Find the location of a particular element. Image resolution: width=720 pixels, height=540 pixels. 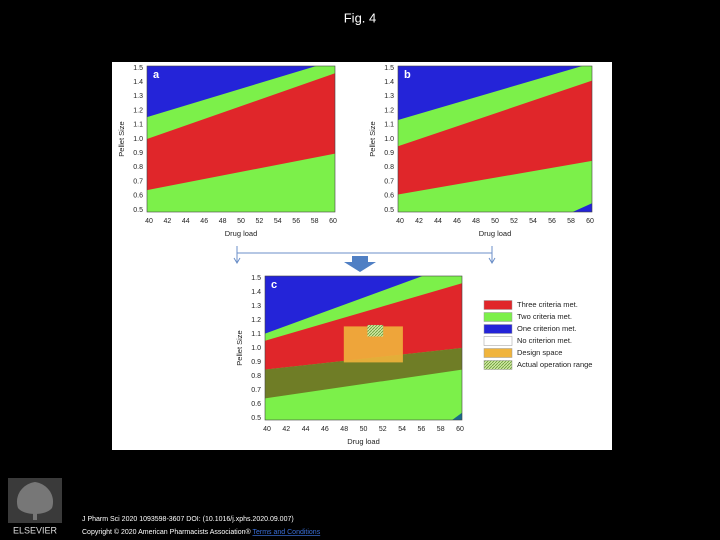

panel-label: c is located at coordinates (274, 285).